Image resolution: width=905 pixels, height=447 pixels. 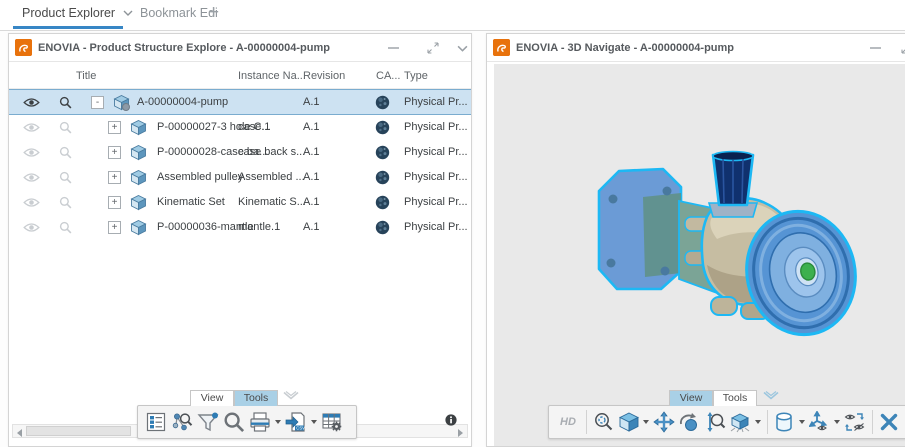 What do you see at coordinates (568, 422) in the screenshot?
I see `hd-toggle-button: HD` at bounding box center [568, 422].